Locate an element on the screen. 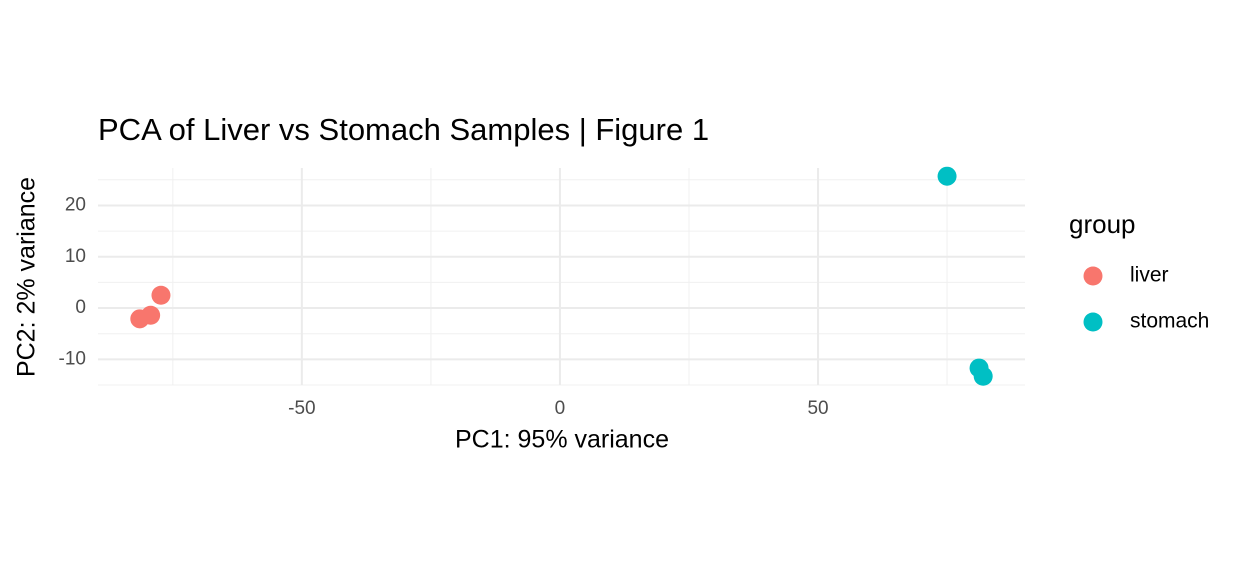 The height and width of the screenshot is (576, 1248). legend-label: stomach is located at coordinates (1169, 321).